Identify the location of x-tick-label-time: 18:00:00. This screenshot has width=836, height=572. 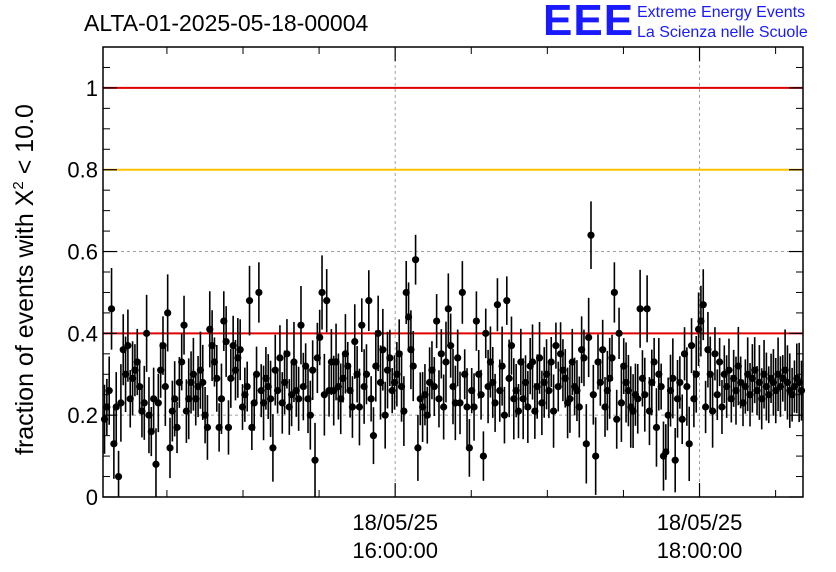
(700, 550).